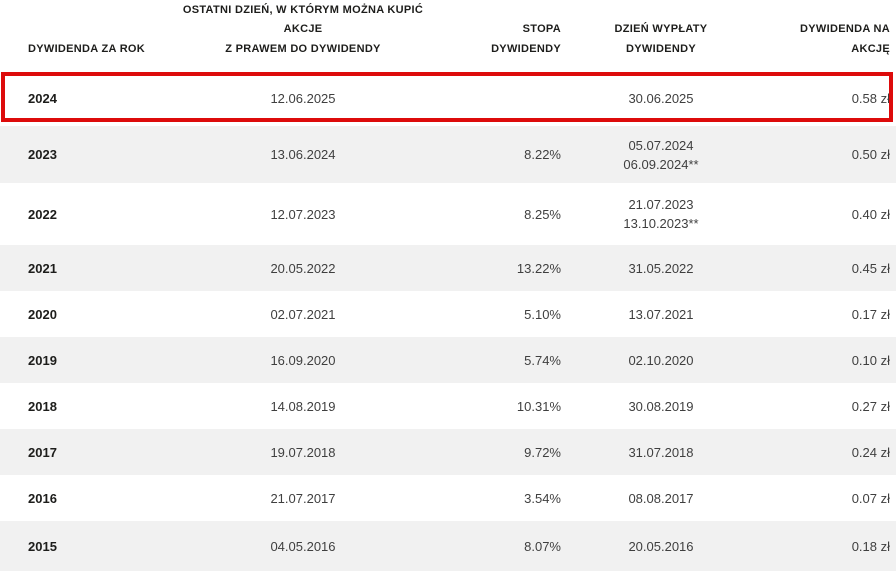  Describe the element at coordinates (870, 214) in the screenshot. I see `cell-per-share: 0.40 zł` at that location.